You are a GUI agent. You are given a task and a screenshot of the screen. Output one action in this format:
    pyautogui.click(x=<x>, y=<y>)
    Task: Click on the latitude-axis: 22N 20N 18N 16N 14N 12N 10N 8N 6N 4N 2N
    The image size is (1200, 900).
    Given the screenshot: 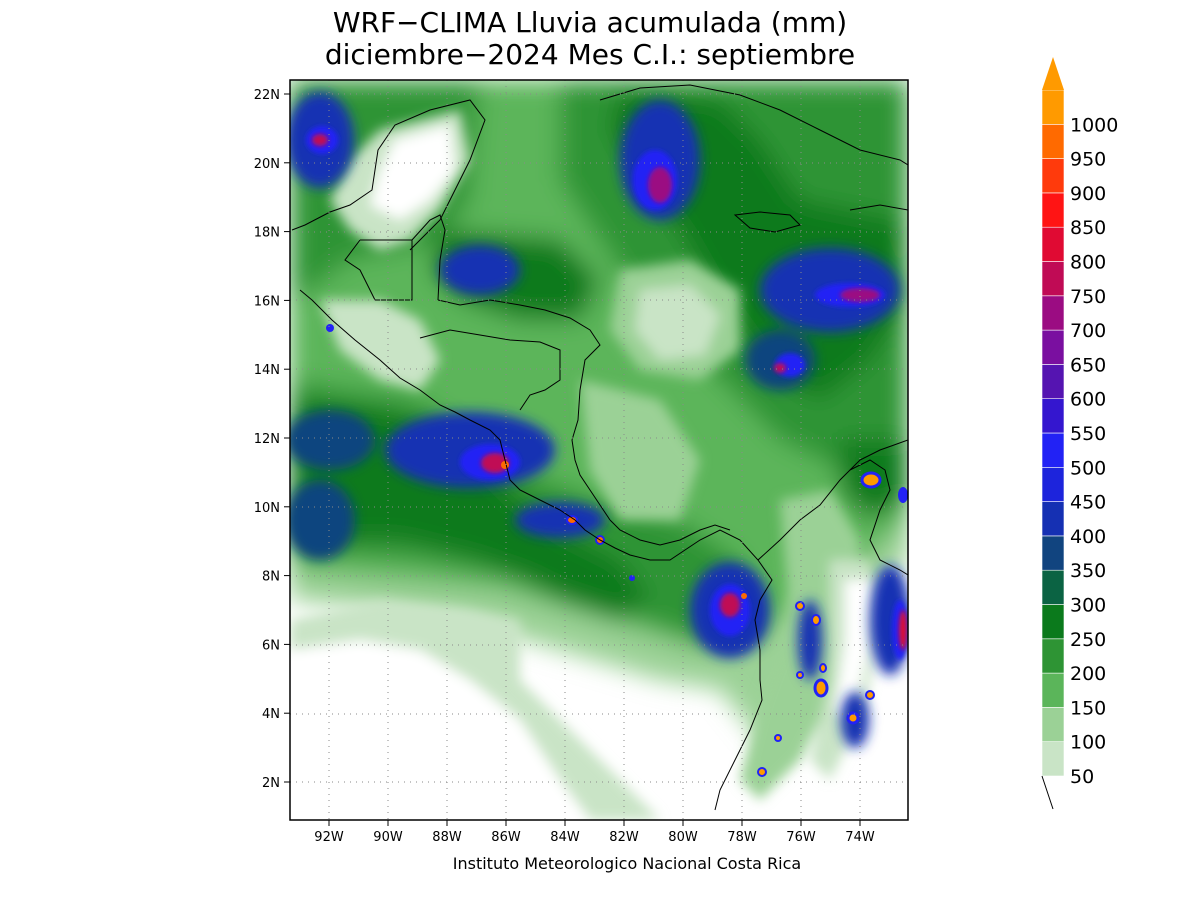 What is the action you would take?
    pyautogui.click(x=272, y=439)
    